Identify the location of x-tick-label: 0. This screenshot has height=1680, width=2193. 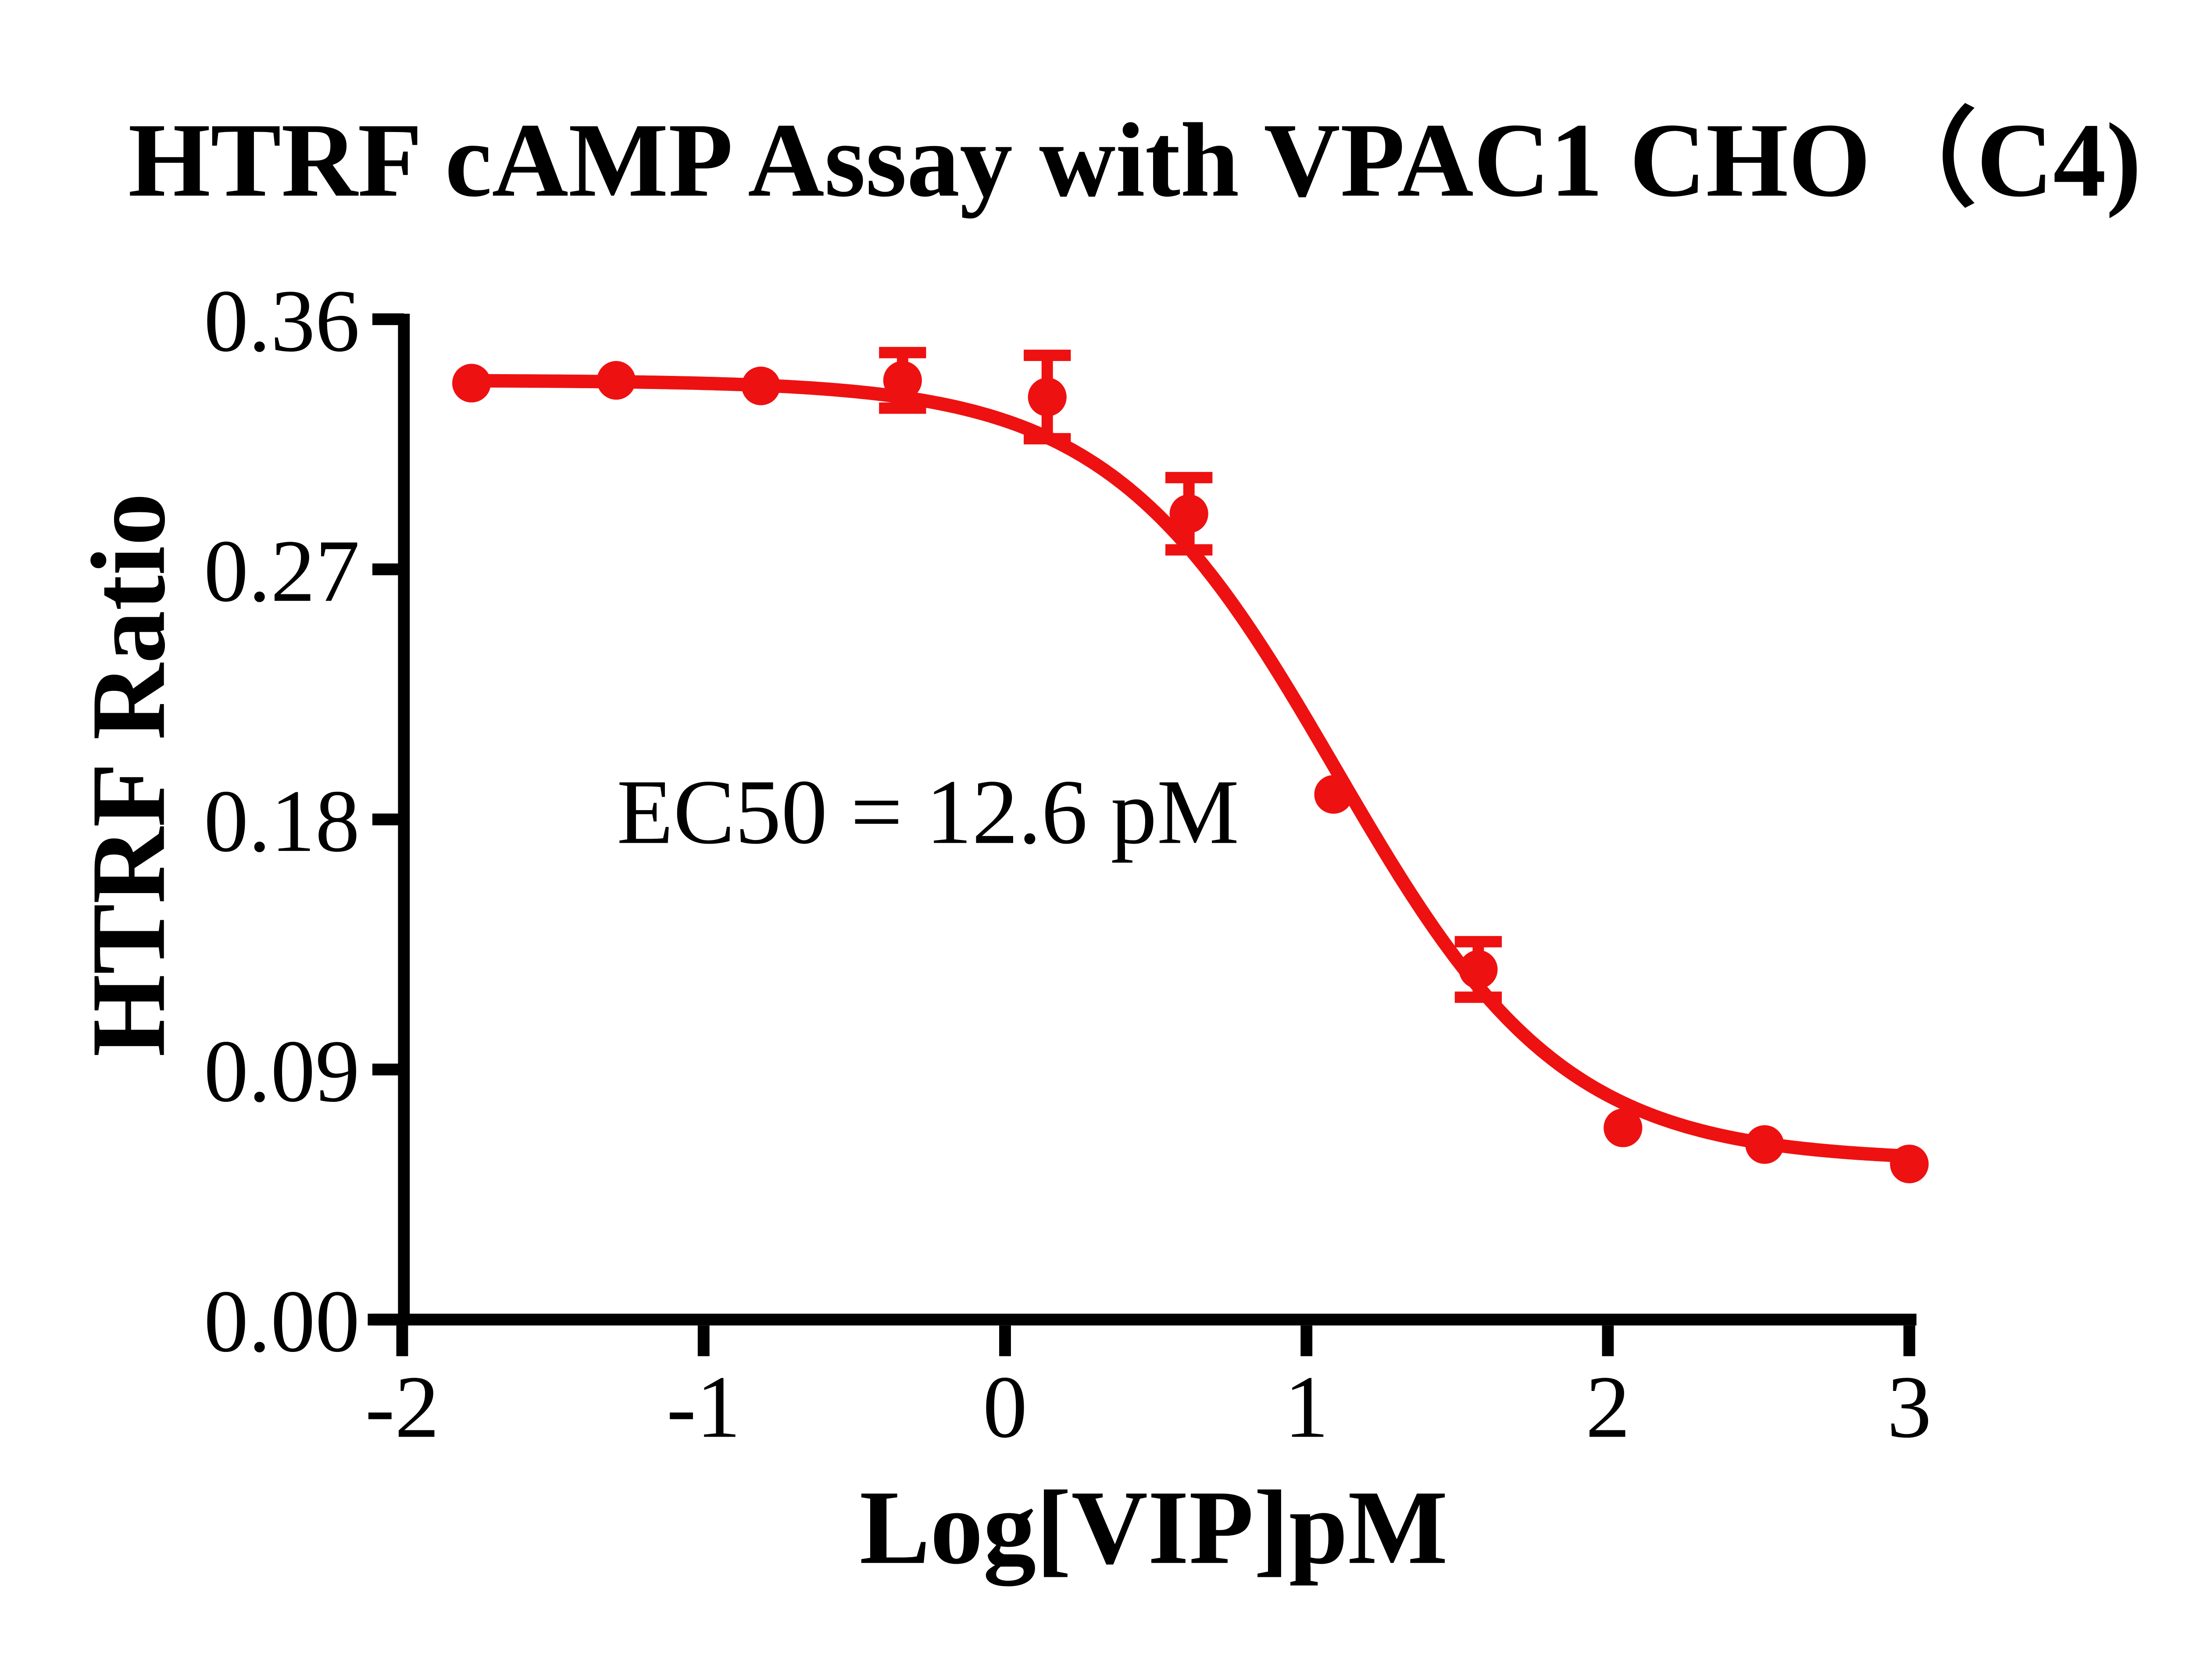
(1006, 1407).